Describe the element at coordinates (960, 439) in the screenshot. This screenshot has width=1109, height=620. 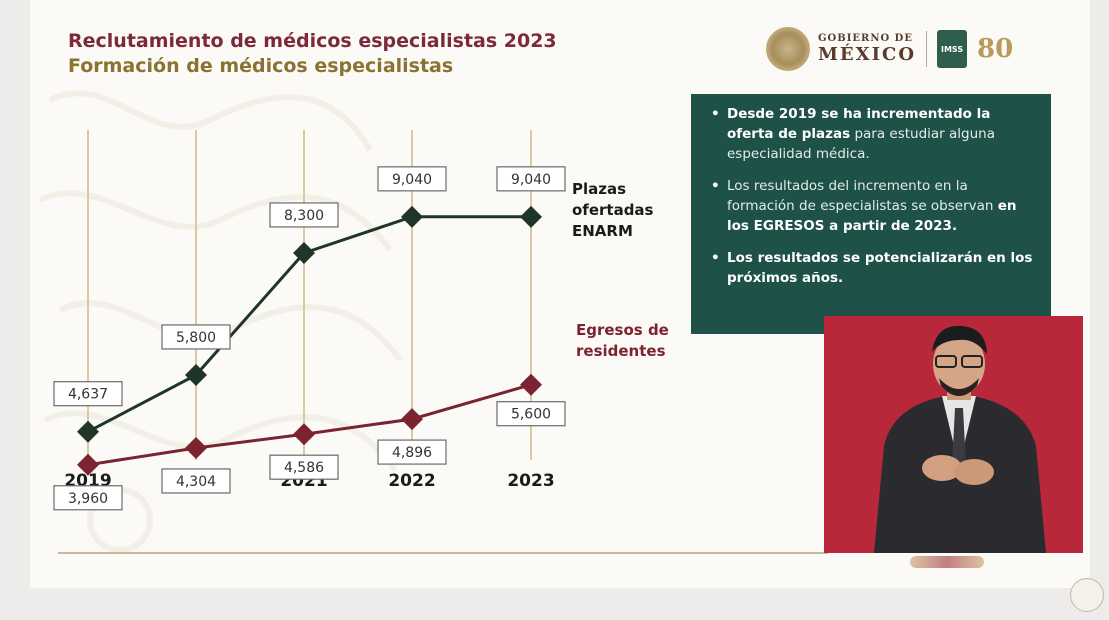
I see `interpreter-figure` at that location.